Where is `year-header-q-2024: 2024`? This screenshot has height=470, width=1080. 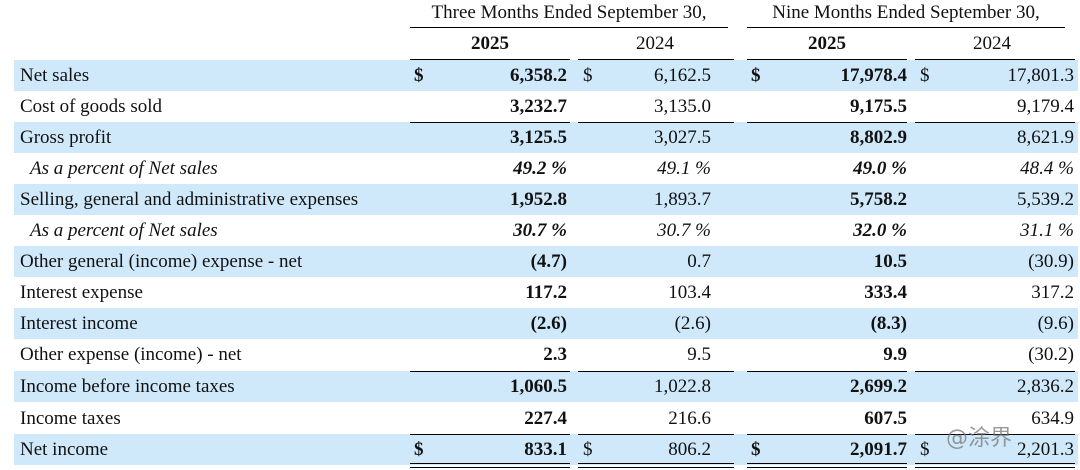 year-header-q-2024: 2024 is located at coordinates (655, 43).